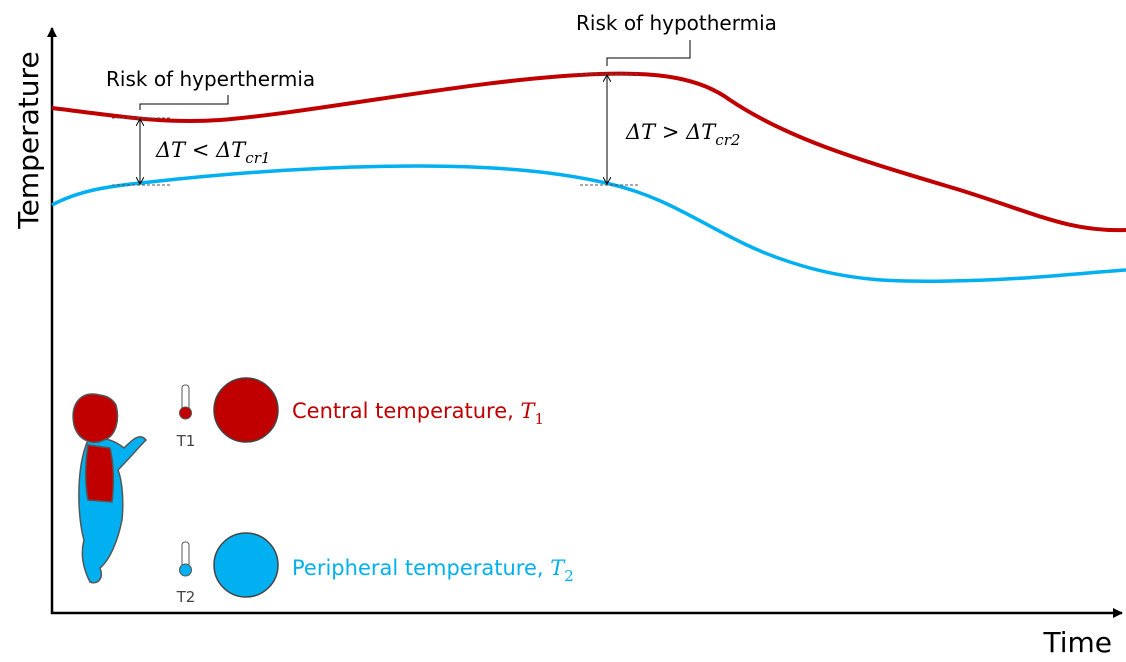 Image resolution: width=1126 pixels, height=662 pixels. I want to click on baby-torso, so click(99, 473).